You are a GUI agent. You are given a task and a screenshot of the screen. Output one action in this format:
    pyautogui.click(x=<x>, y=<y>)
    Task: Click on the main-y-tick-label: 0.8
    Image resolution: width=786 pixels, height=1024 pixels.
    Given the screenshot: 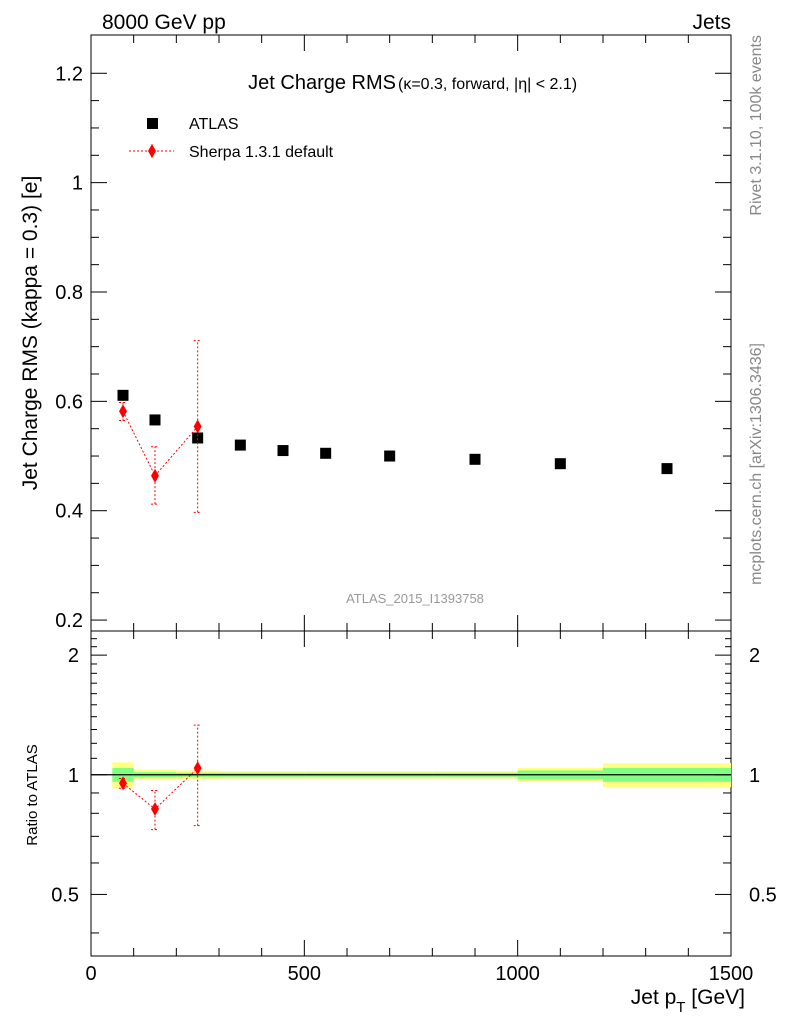 What is the action you would take?
    pyautogui.click(x=69, y=293)
    